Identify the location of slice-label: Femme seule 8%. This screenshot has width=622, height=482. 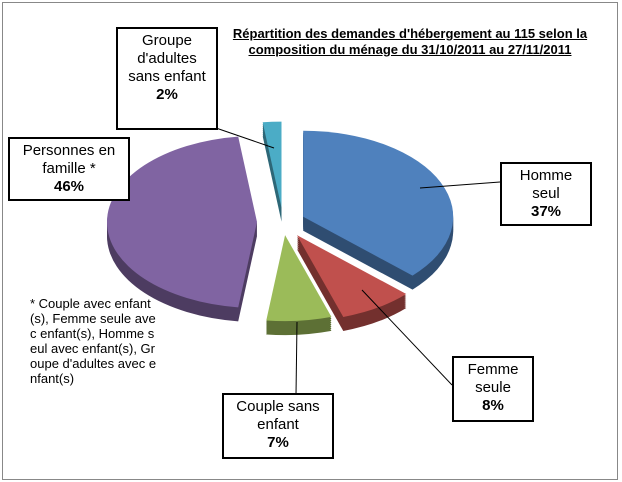
(493, 389).